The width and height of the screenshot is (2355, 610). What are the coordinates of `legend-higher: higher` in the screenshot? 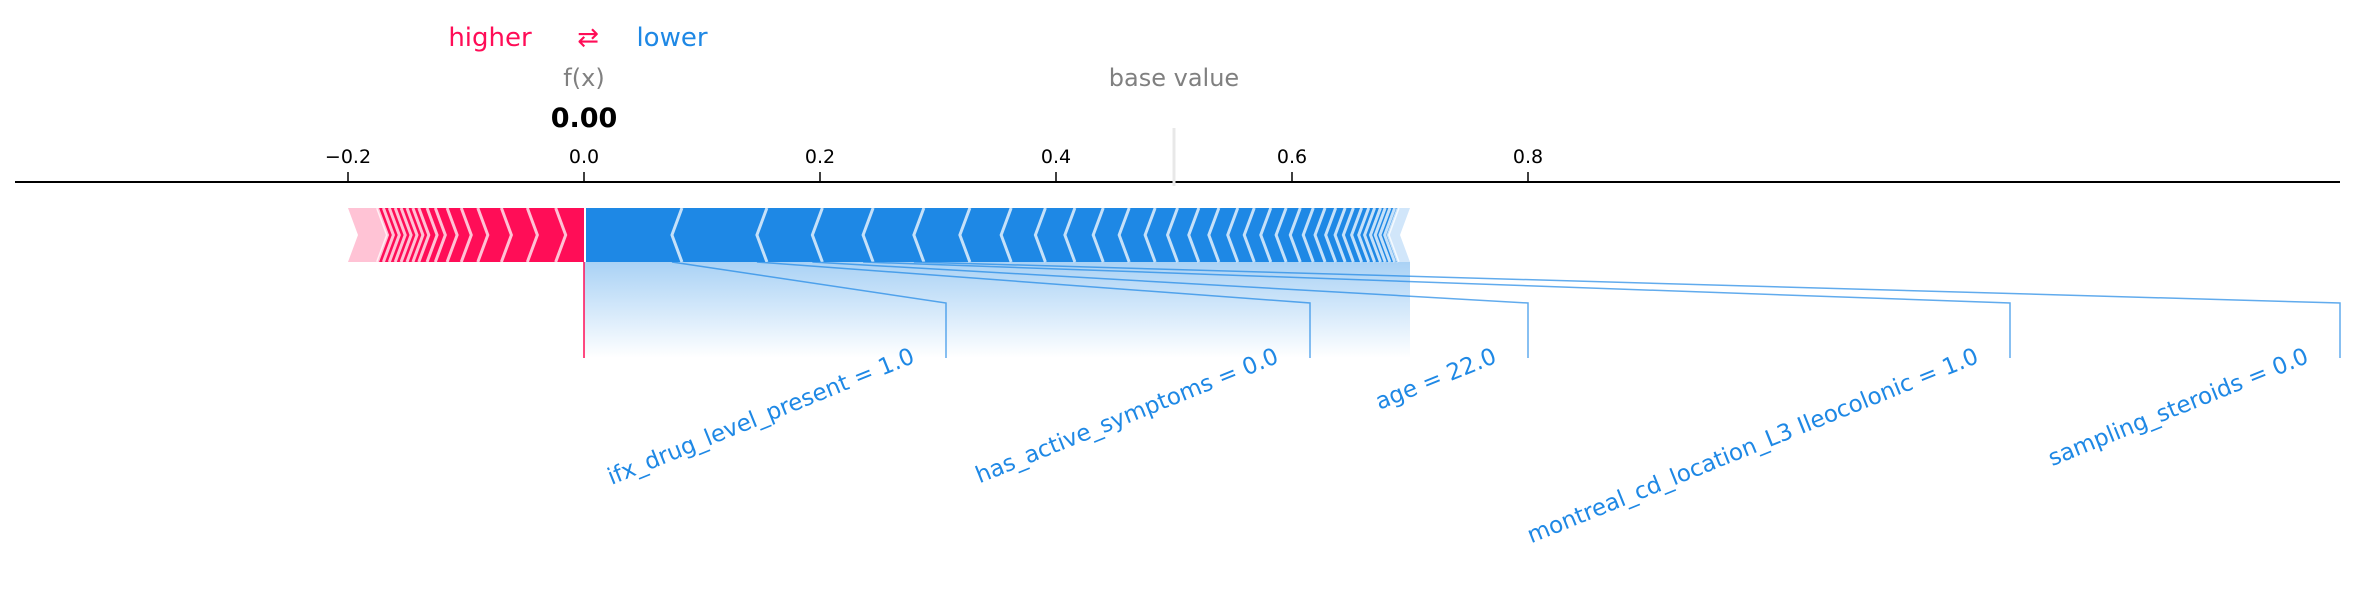 It's located at (490, 38).